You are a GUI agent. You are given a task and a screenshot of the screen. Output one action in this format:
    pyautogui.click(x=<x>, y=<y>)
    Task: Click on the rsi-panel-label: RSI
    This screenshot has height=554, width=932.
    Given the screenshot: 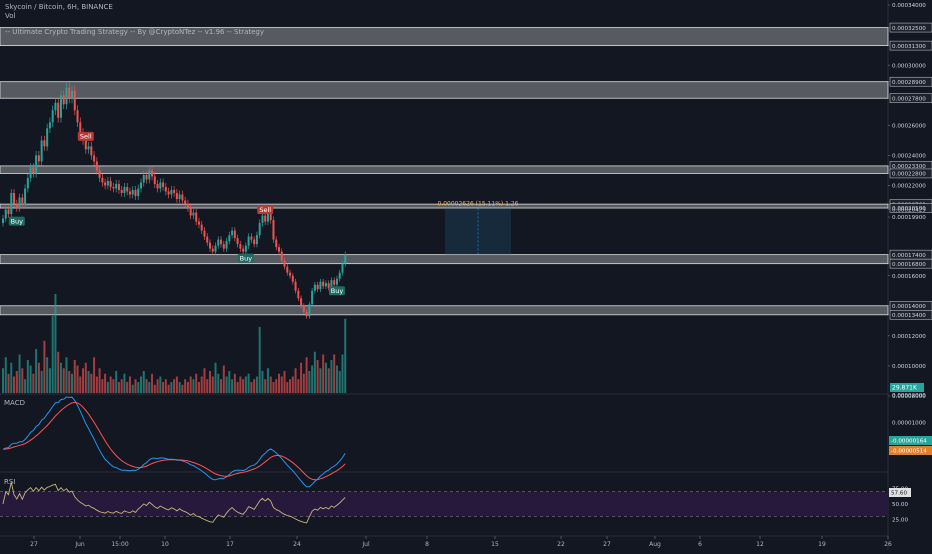 What is the action you would take?
    pyautogui.click(x=10, y=482)
    